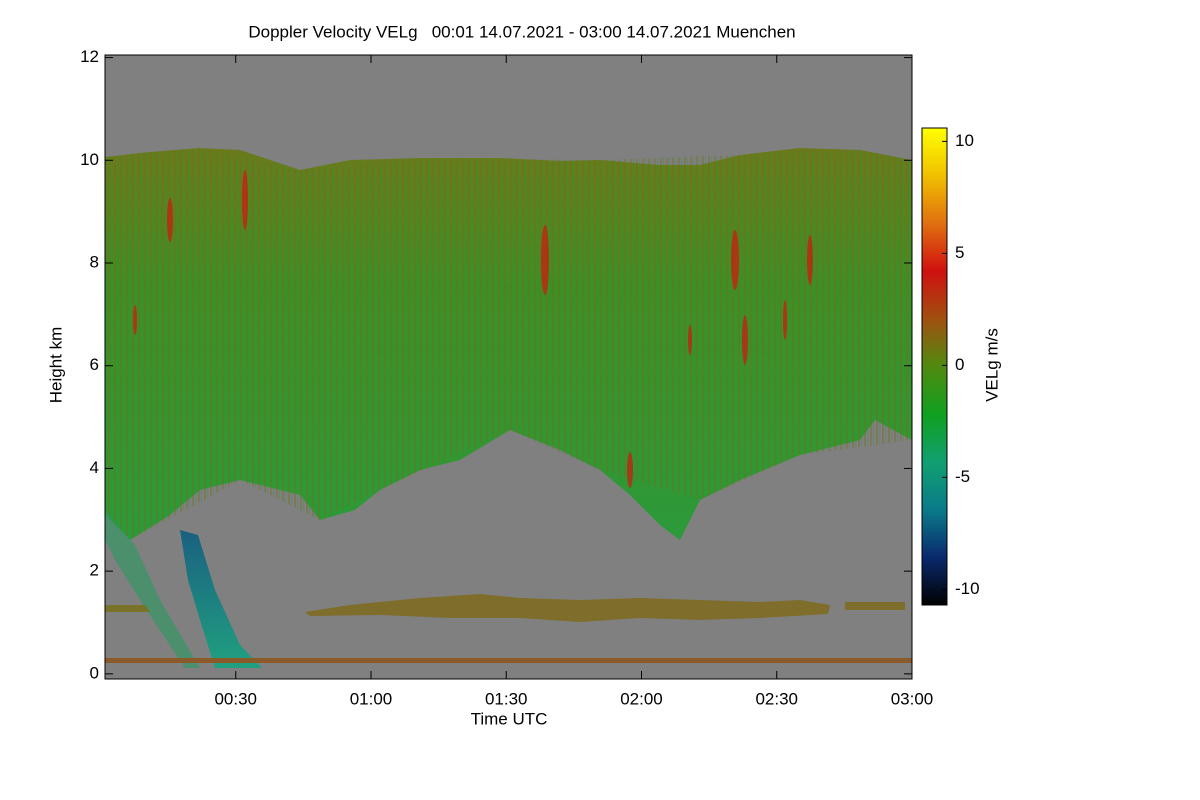 The height and width of the screenshot is (800, 1200). What do you see at coordinates (94, 364) in the screenshot?
I see `y-tick-label: 6` at bounding box center [94, 364].